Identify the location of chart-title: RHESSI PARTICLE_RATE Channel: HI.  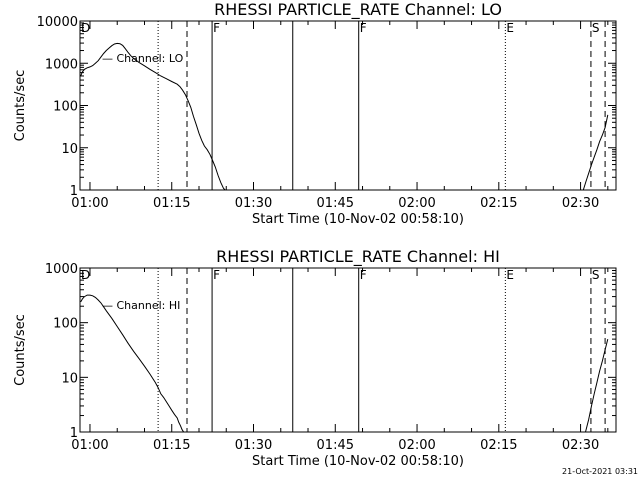
(358, 257).